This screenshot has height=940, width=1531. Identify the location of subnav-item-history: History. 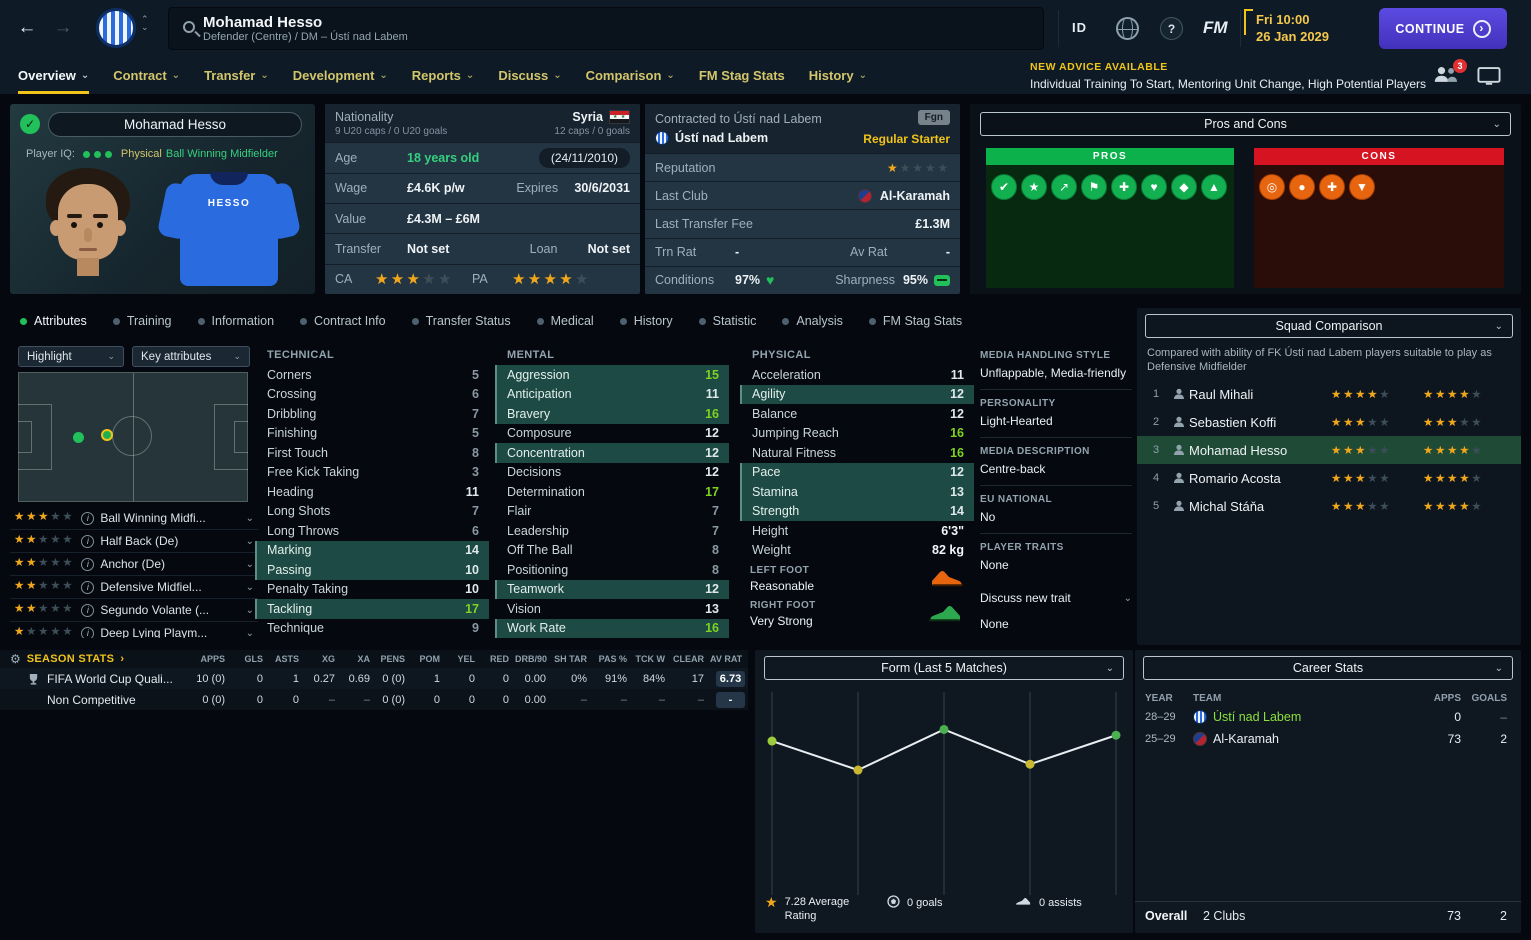
(646, 321).